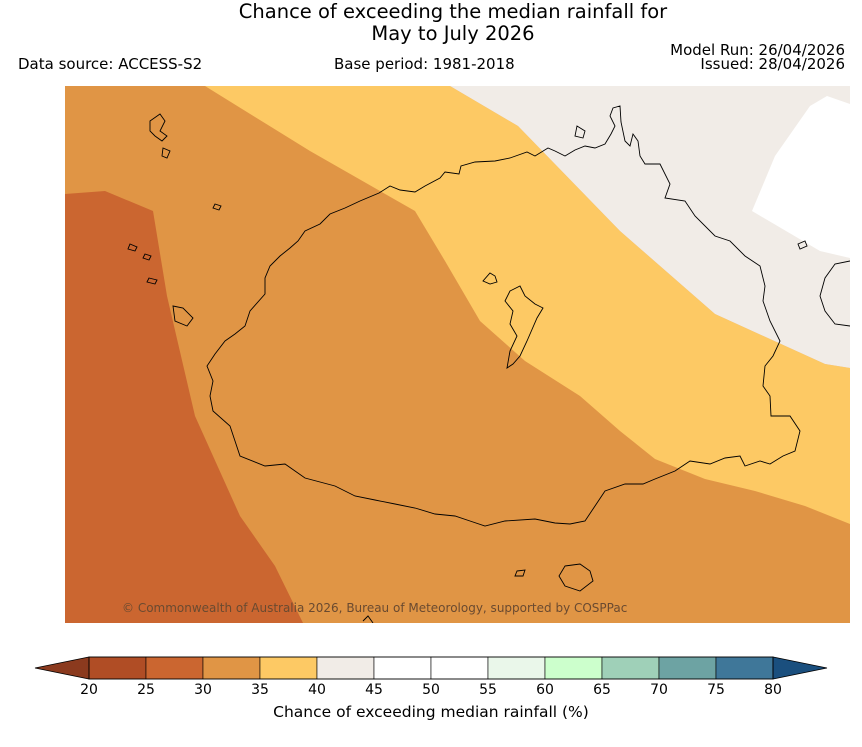  I want to click on colorbar-label: Chance of exceeding median rainfall (%), so click(431, 712).